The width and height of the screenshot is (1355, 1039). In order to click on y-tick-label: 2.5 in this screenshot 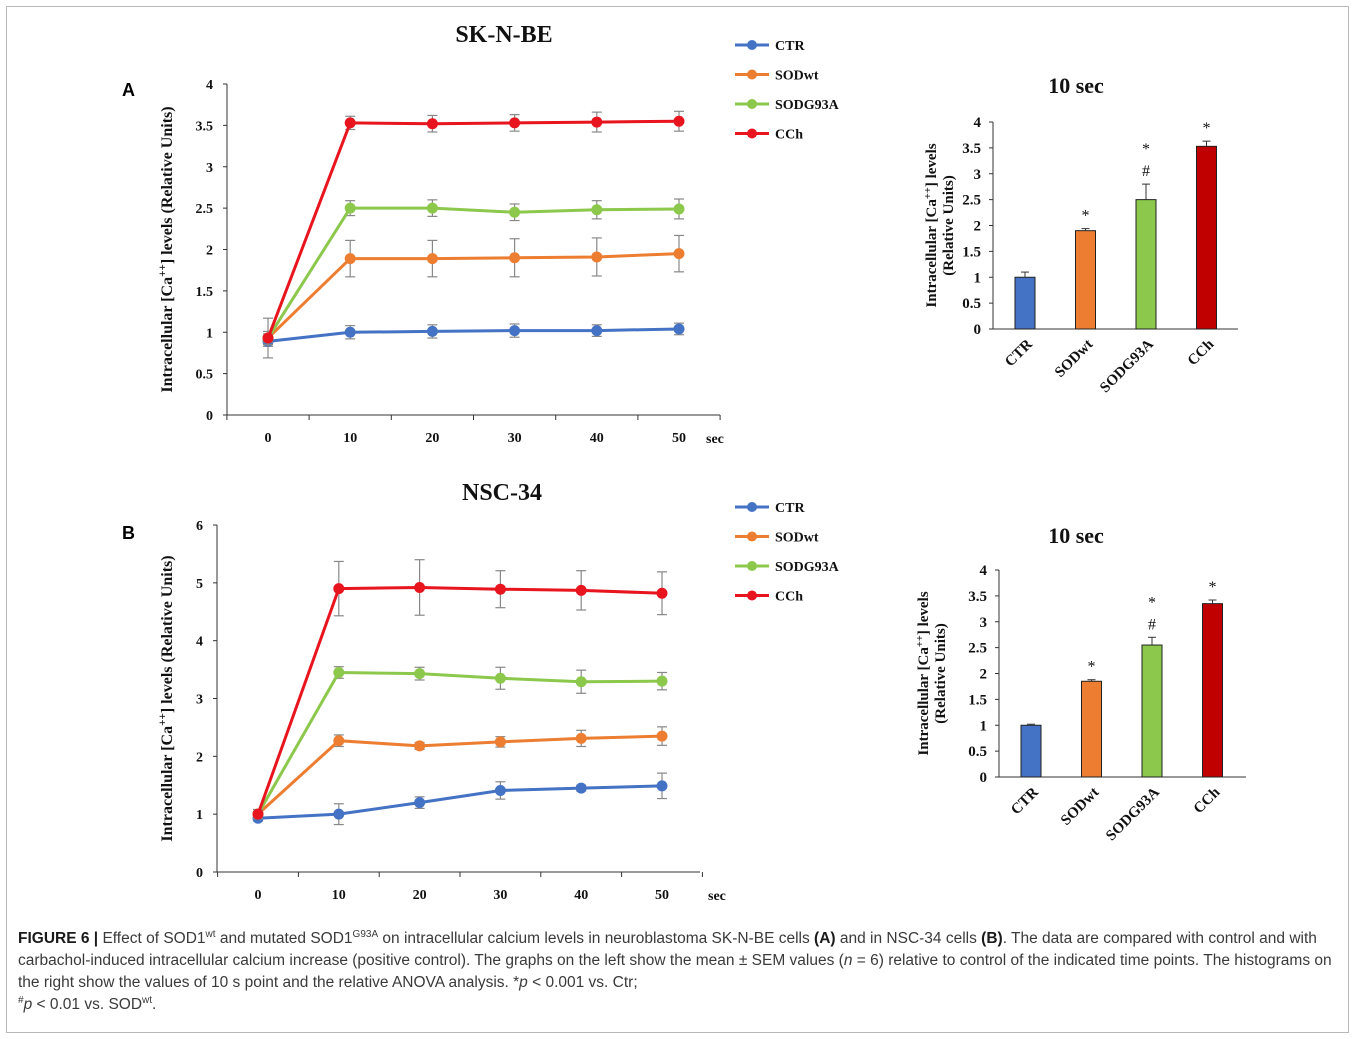, I will do `click(205, 209)`.